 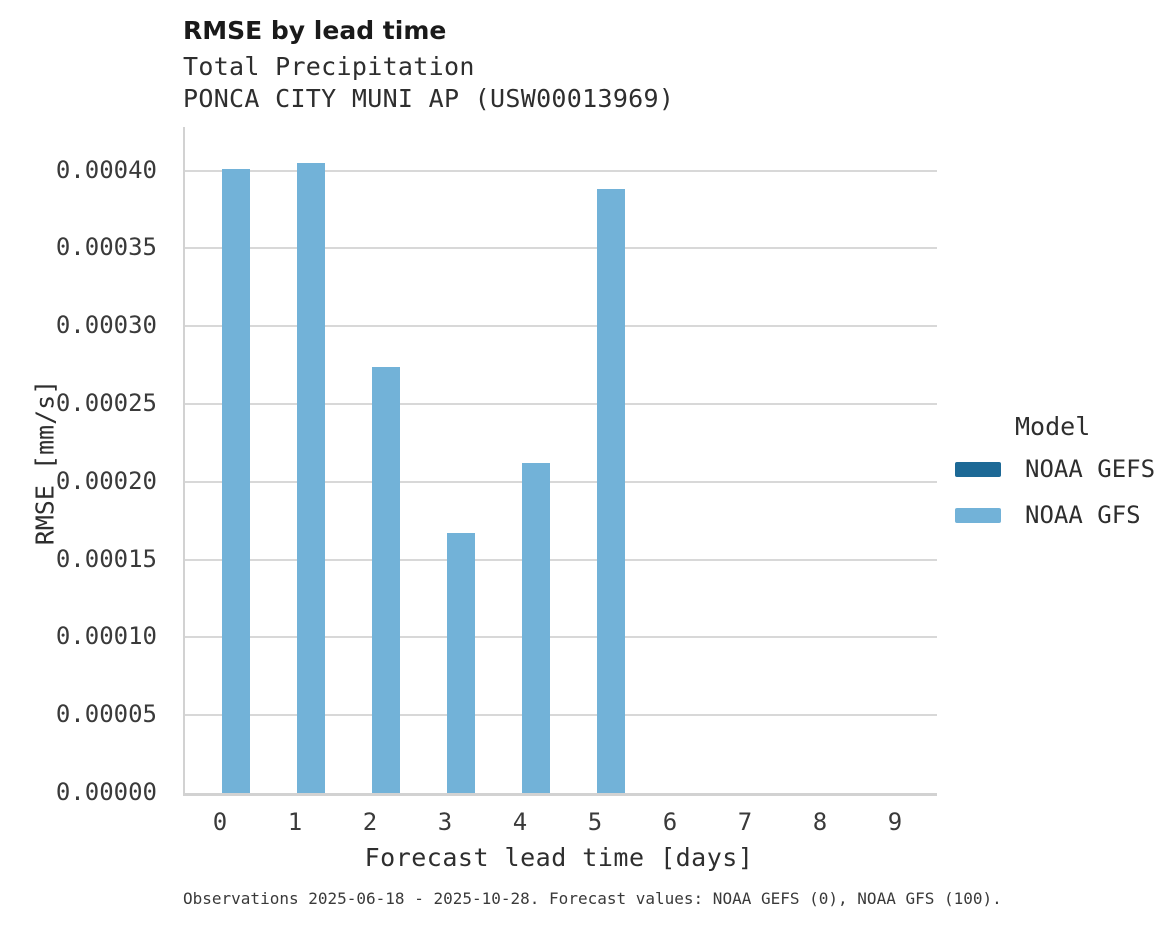 What do you see at coordinates (561, 170) in the screenshot?
I see `gridline-y-0.0004` at bounding box center [561, 170].